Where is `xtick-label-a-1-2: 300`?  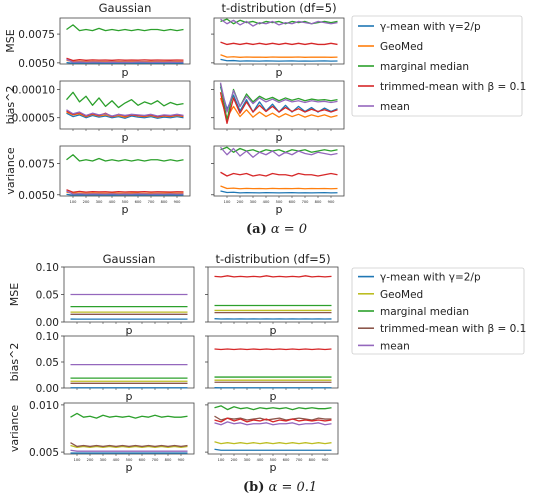
xtick-label-a-1-2: 300 is located at coordinates (254, 202).